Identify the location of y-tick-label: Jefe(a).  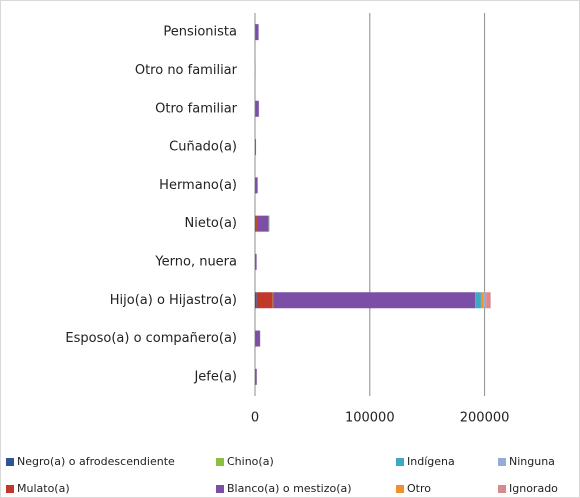
(215, 376).